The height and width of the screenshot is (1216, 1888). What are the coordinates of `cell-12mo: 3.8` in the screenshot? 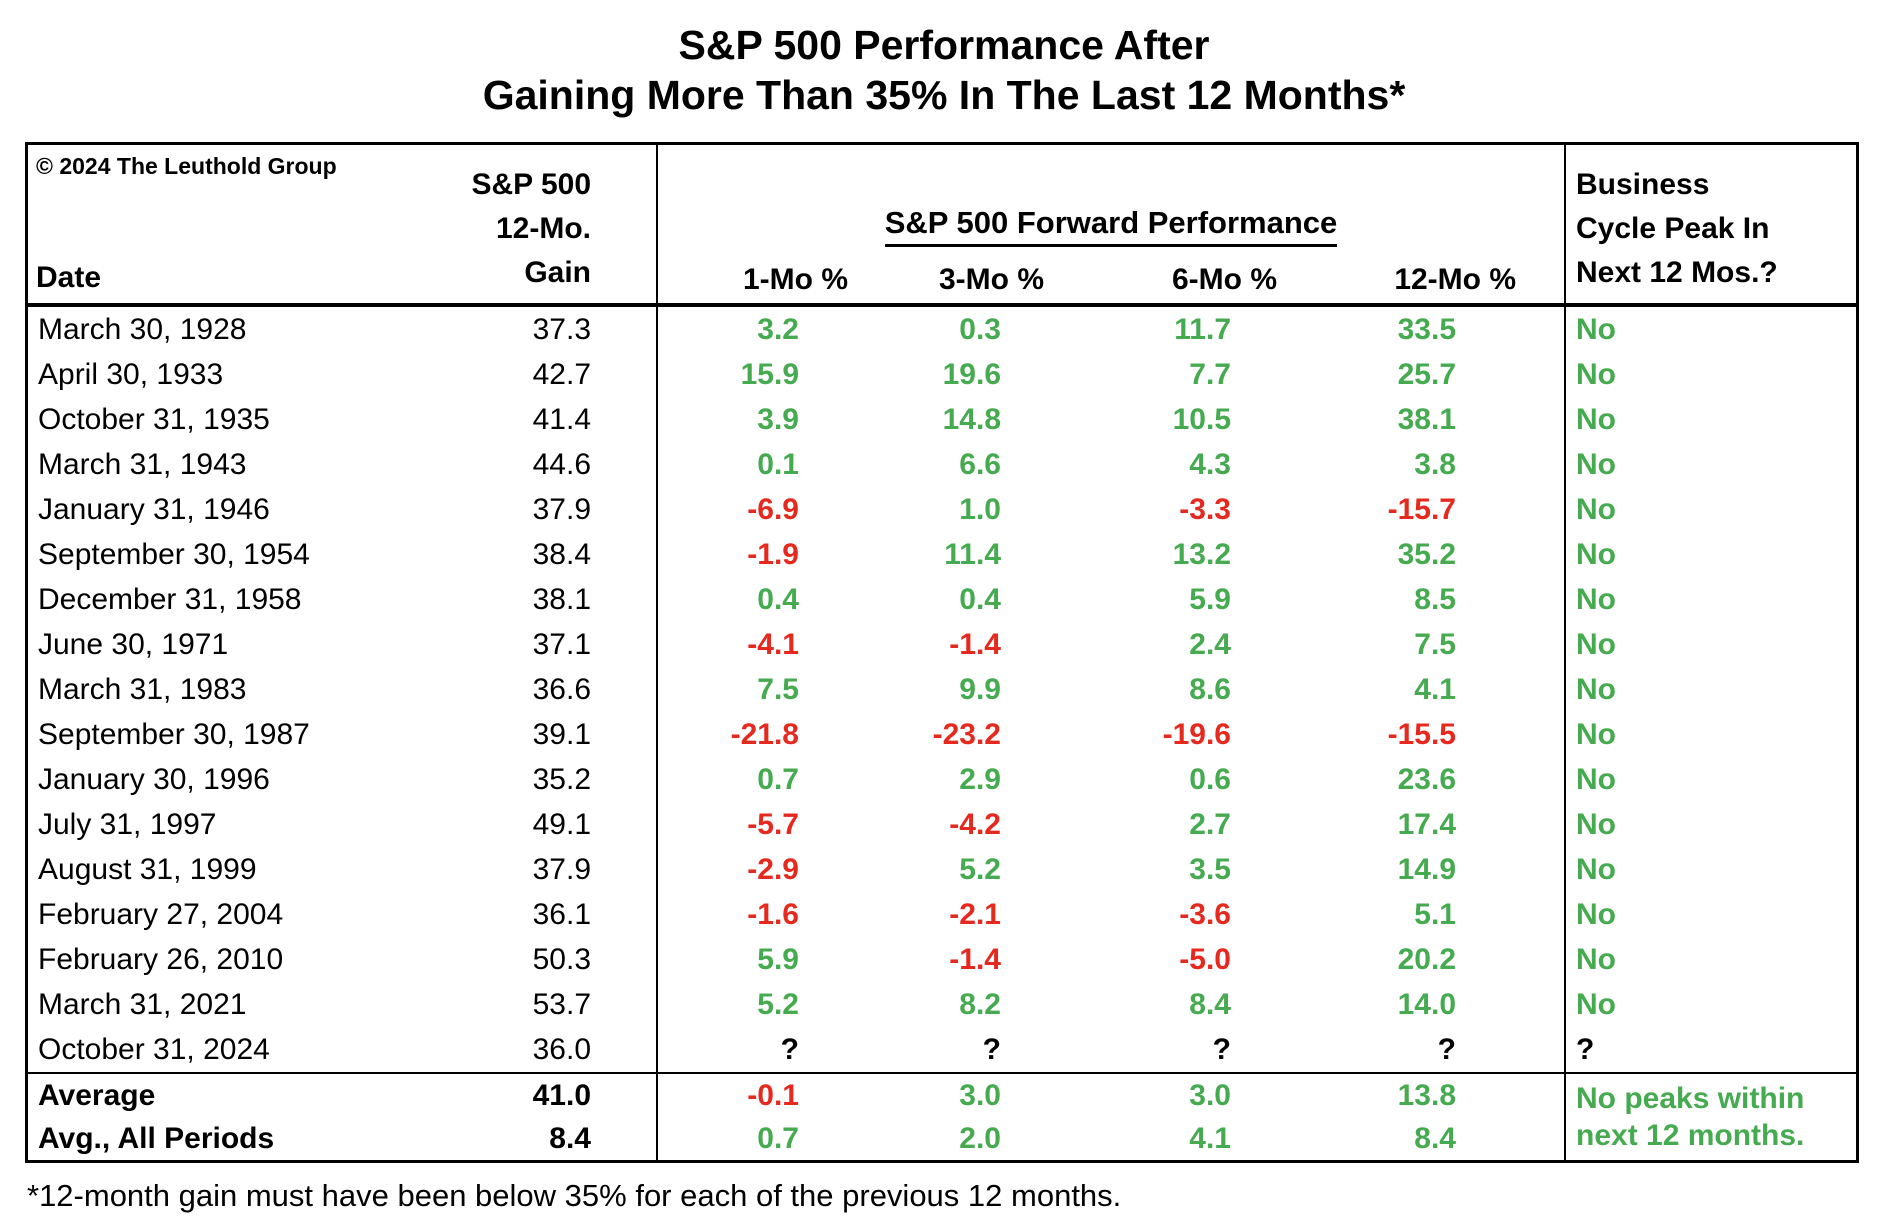 It's located at (1452, 464).